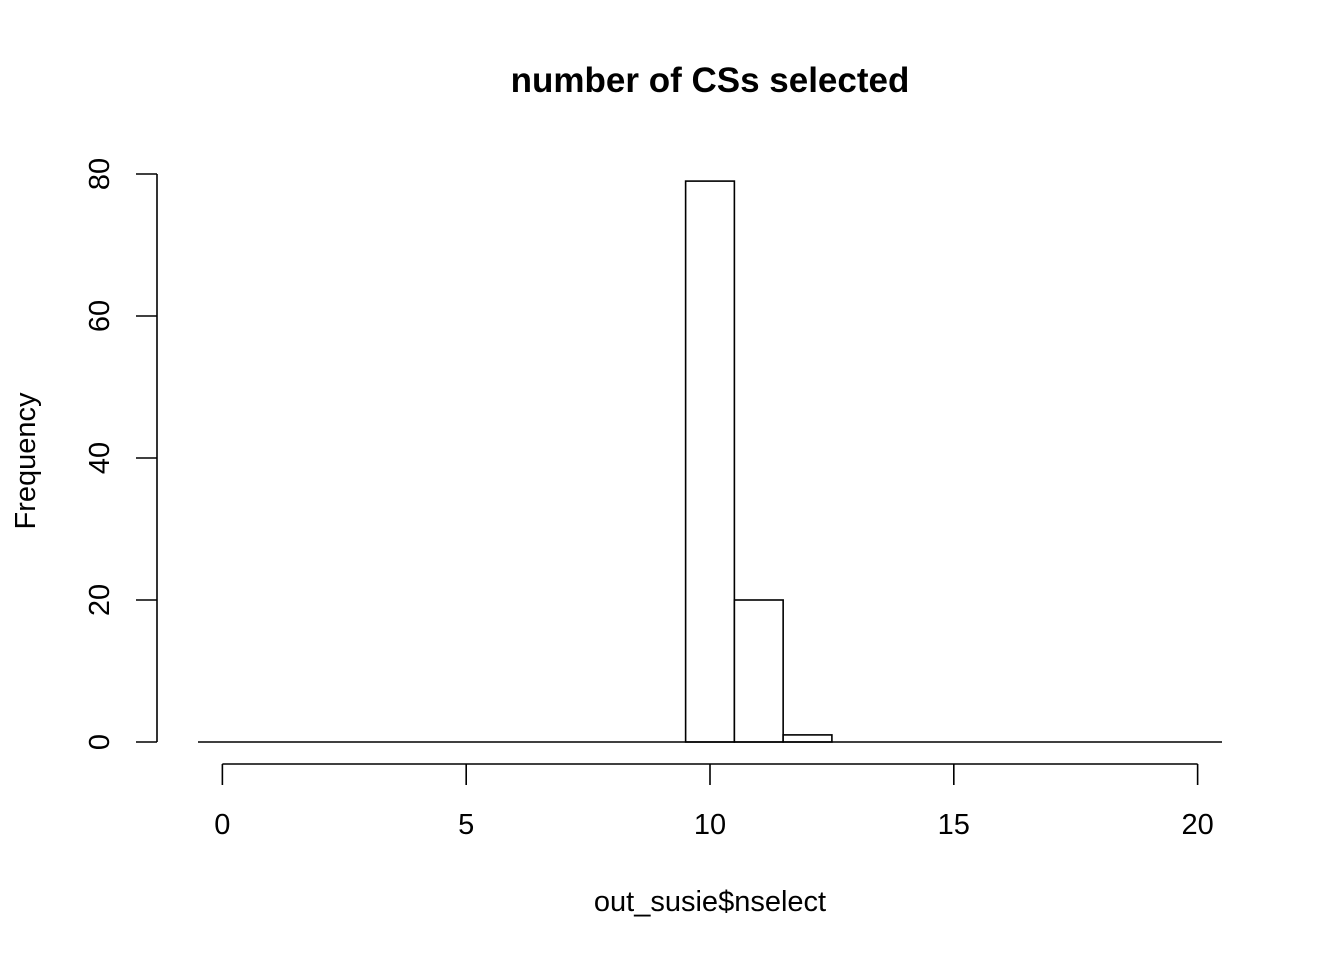 This screenshot has width=1344, height=960. What do you see at coordinates (100, 458) in the screenshot?
I see `y-tick-label: 40` at bounding box center [100, 458].